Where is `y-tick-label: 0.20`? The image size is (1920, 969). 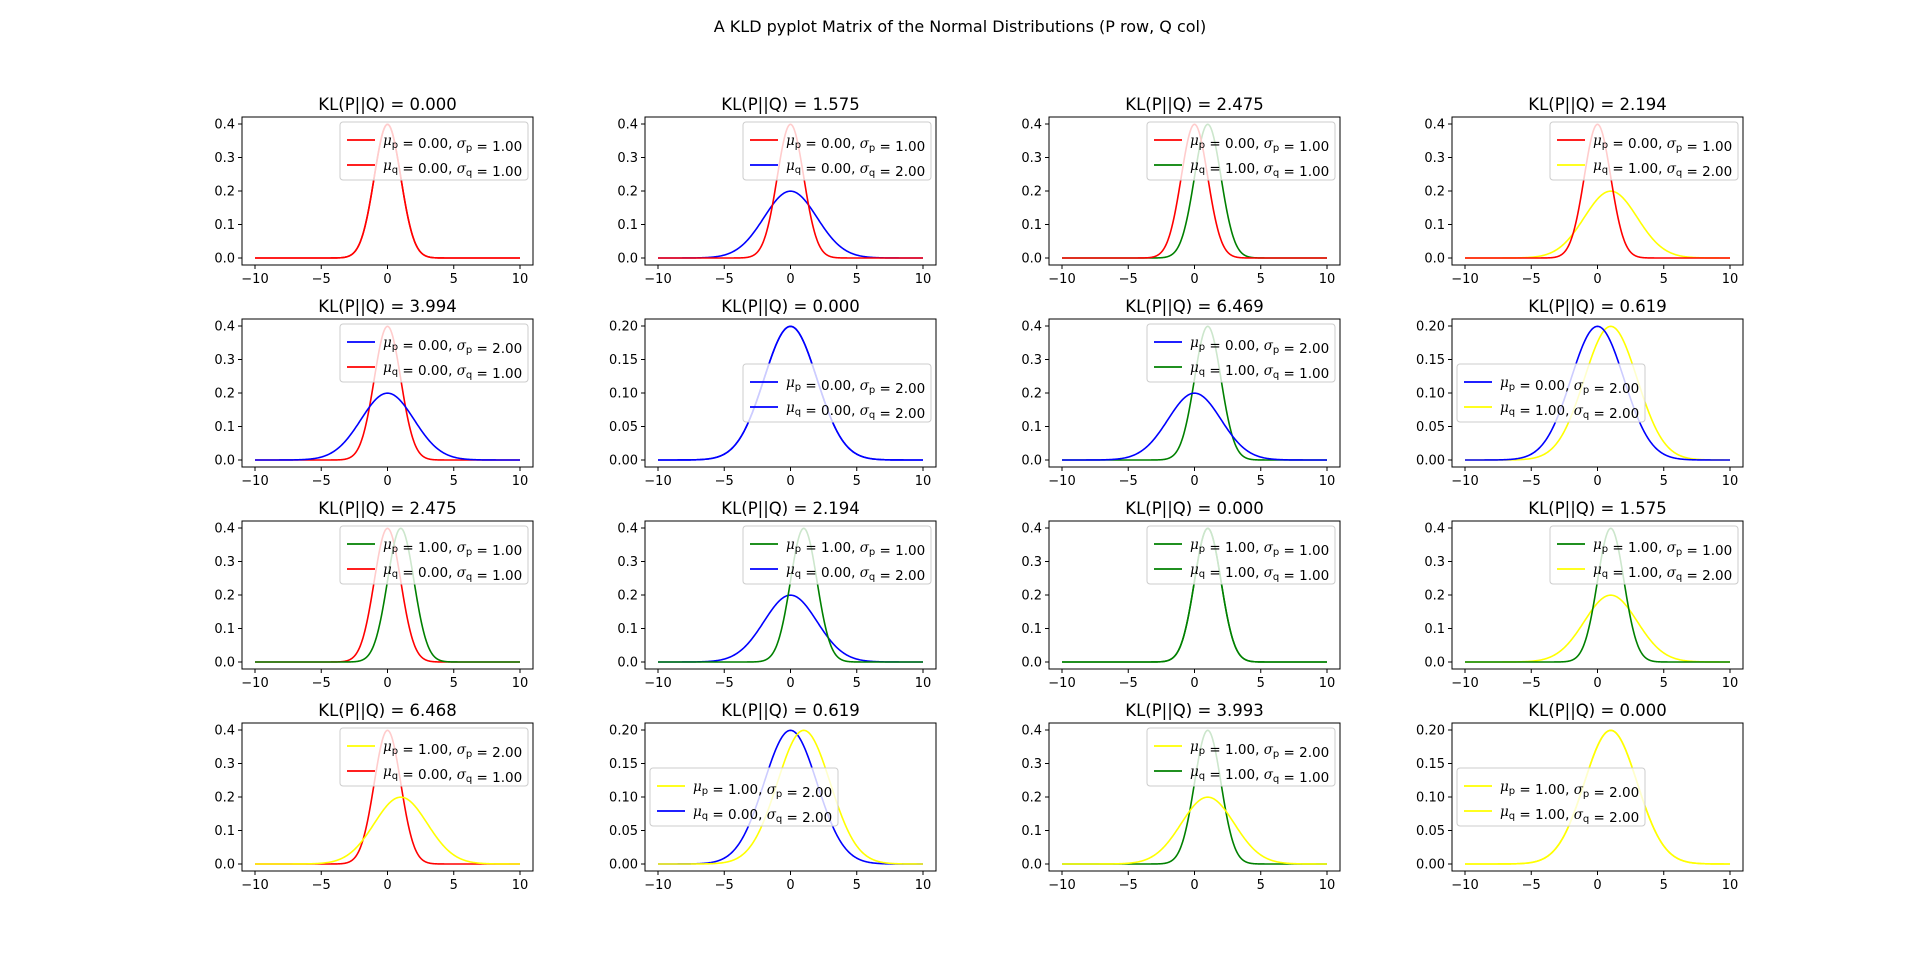 y-tick-label: 0.20 is located at coordinates (623, 327).